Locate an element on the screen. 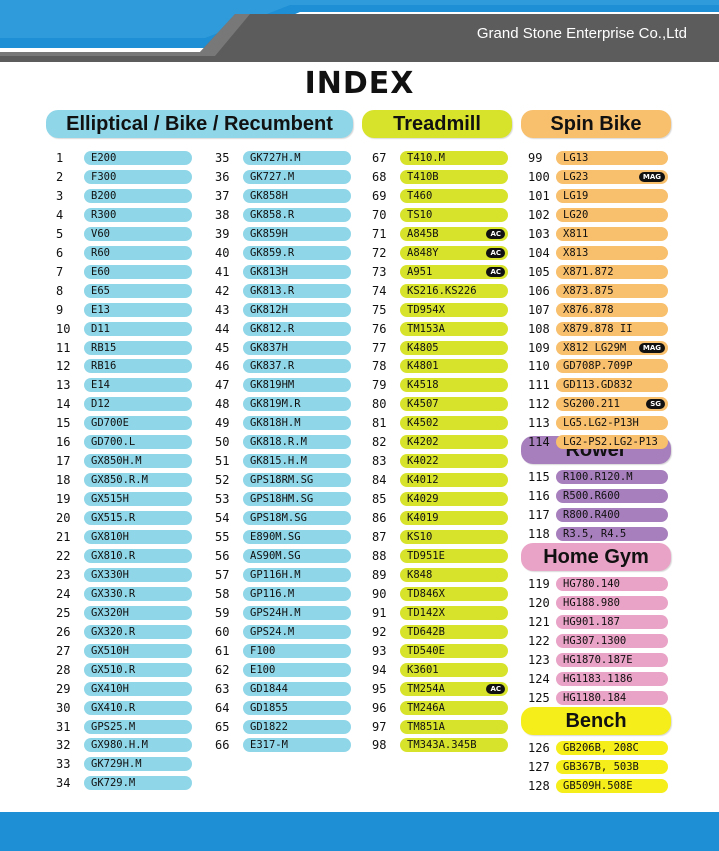 This screenshot has width=719, height=851. page-title: INDEX is located at coordinates (359, 83).